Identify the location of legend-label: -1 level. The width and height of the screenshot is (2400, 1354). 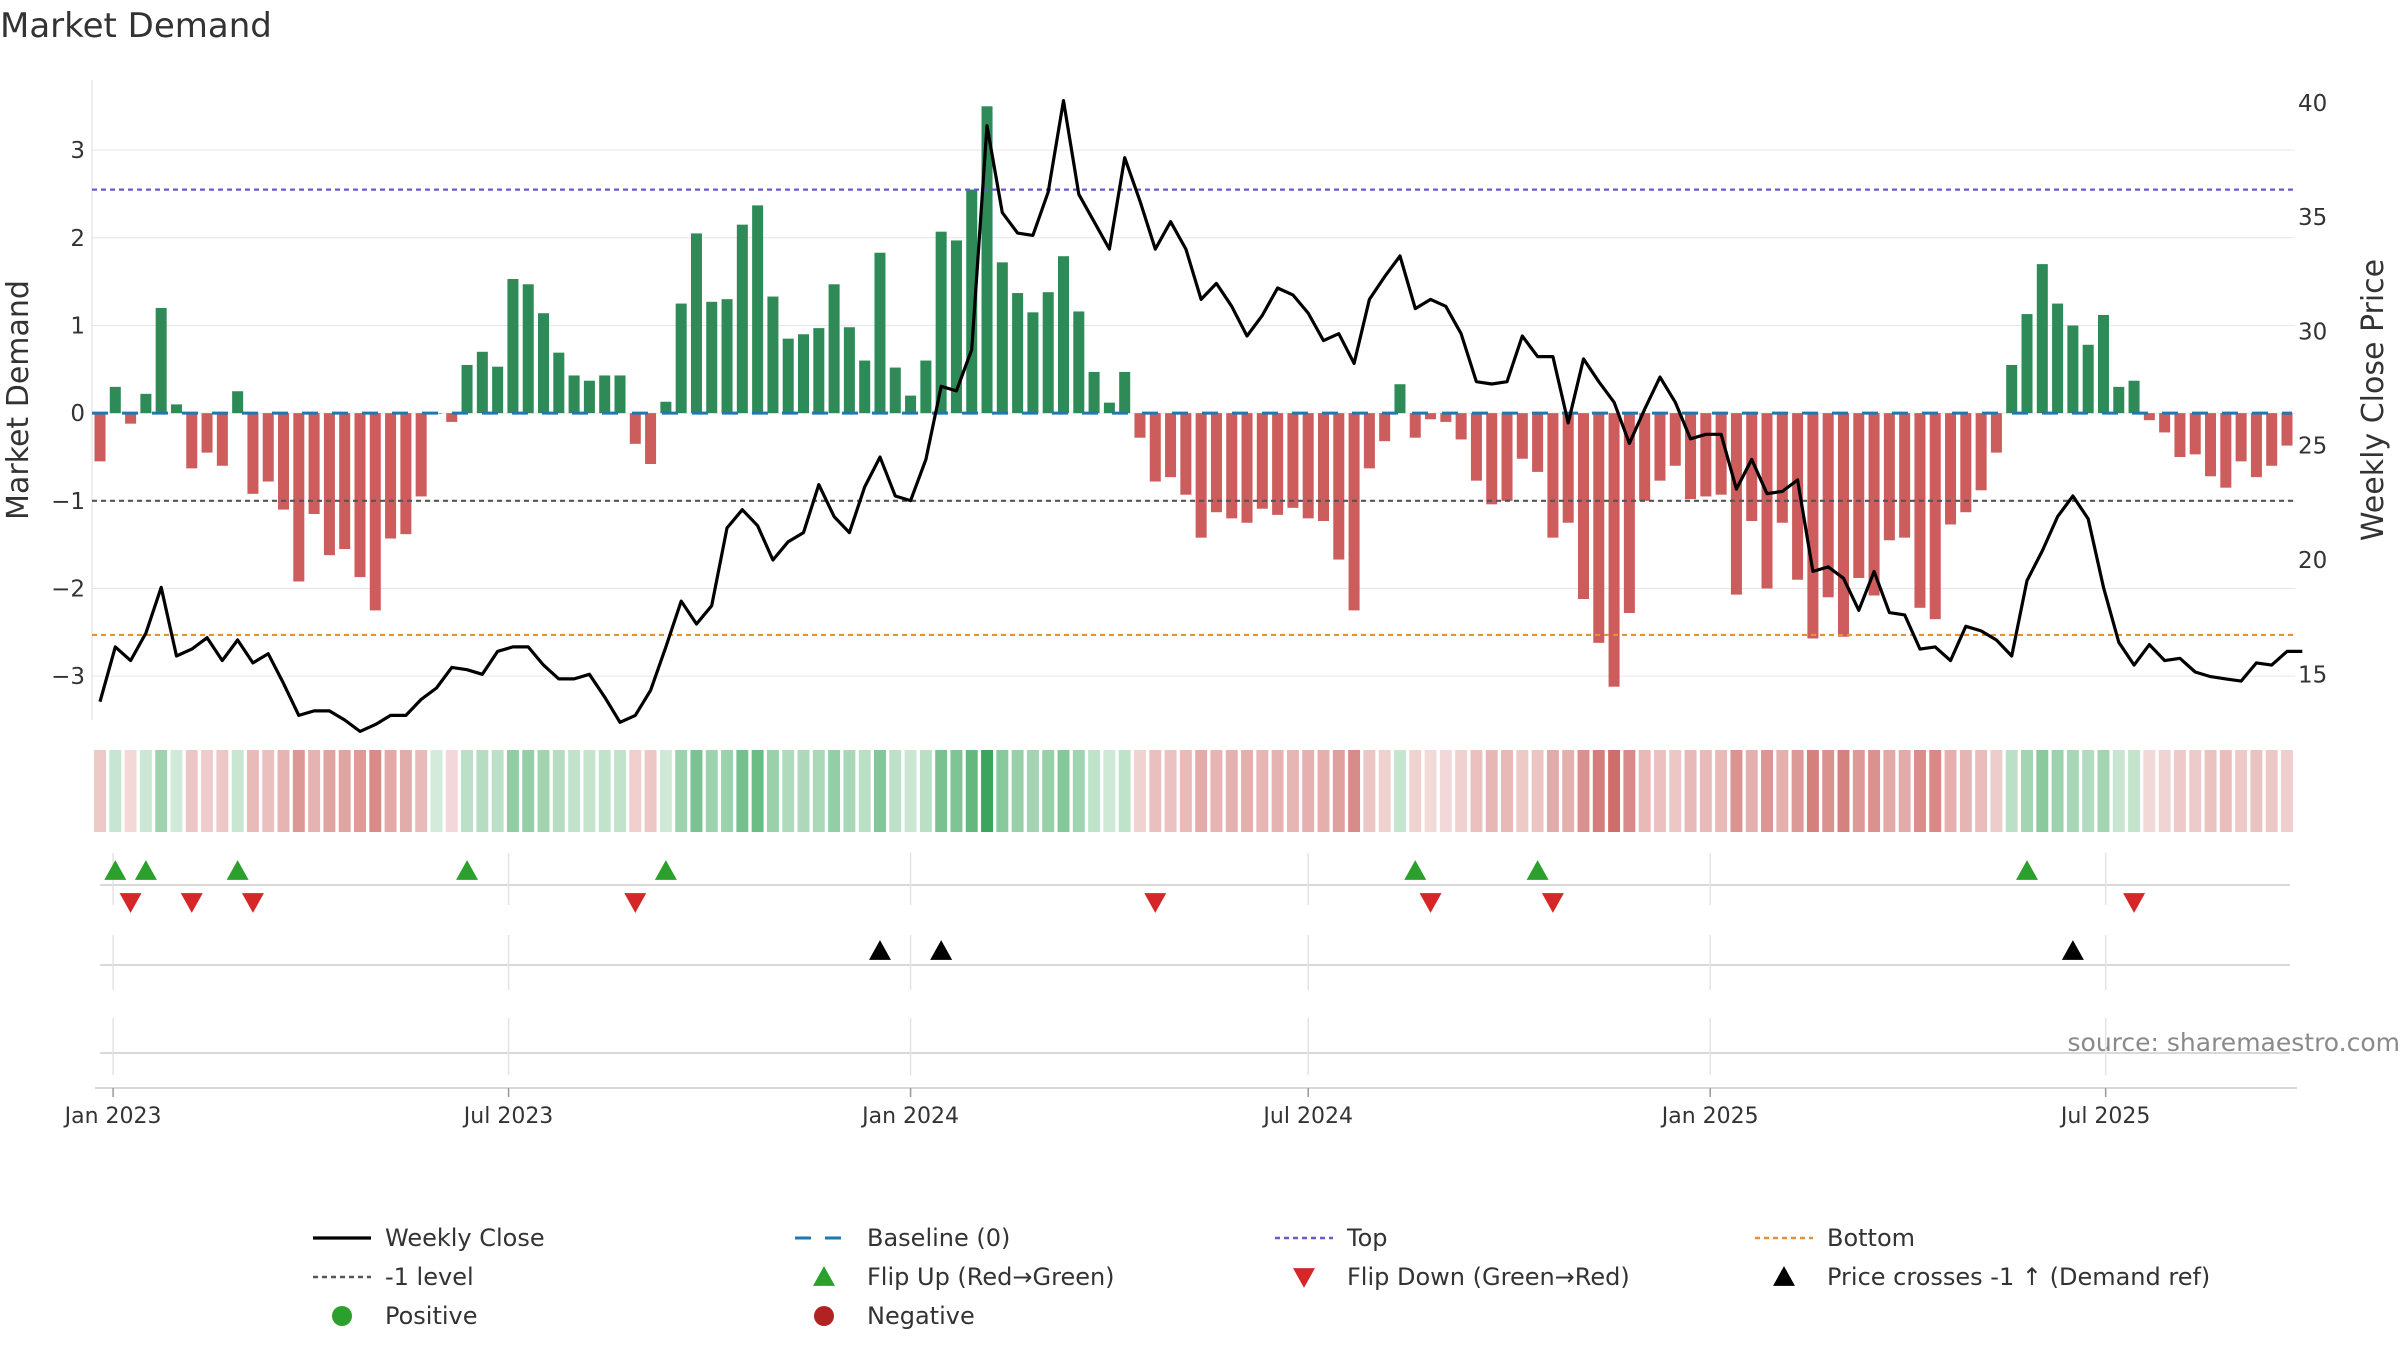
(429, 1277).